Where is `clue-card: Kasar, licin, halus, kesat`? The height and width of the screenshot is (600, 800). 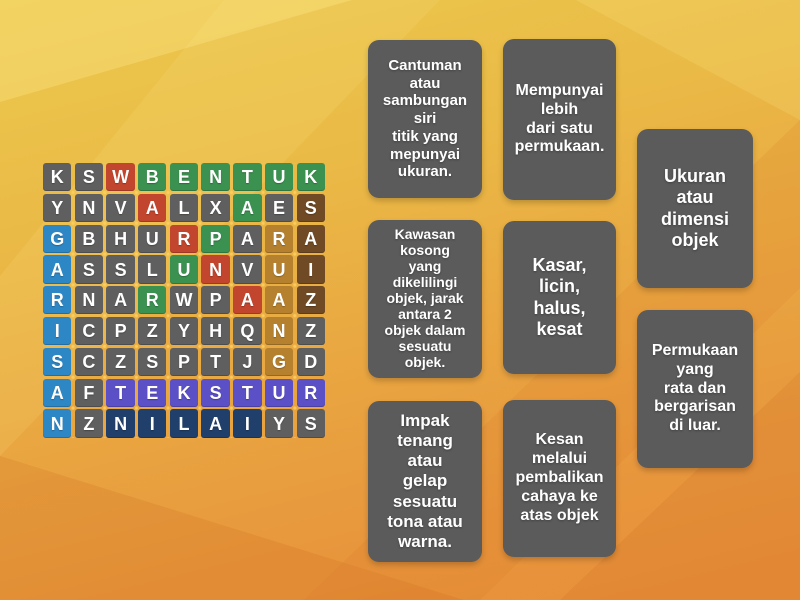 clue-card: Kasar, licin, halus, kesat is located at coordinates (559, 297).